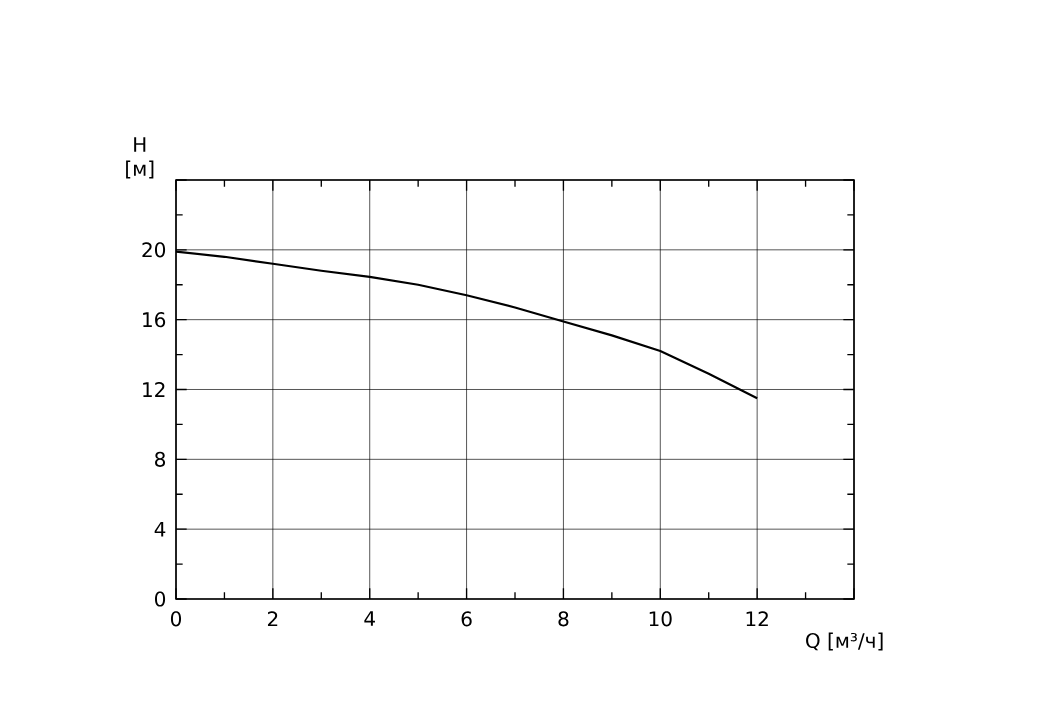 Image resolution: width=1064 pixels, height=719 pixels. Describe the element at coordinates (369, 618) in the screenshot. I see `x-tick-label: 4` at that location.